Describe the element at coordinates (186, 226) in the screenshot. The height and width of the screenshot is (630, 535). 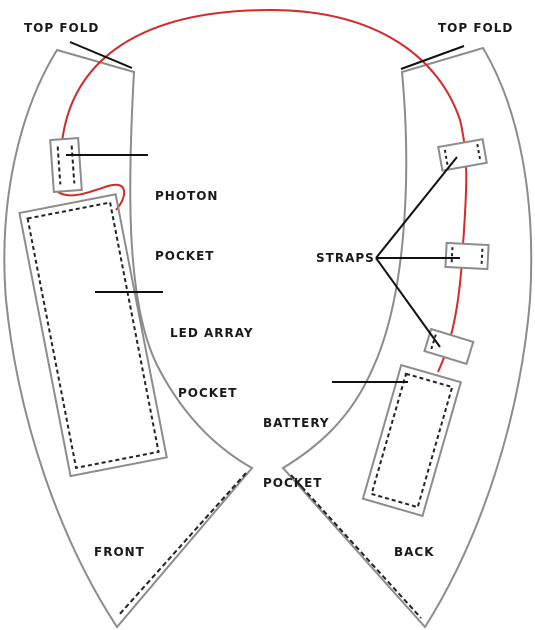
I see `photon-pocket-label: PHOTON POCKET` at that location.